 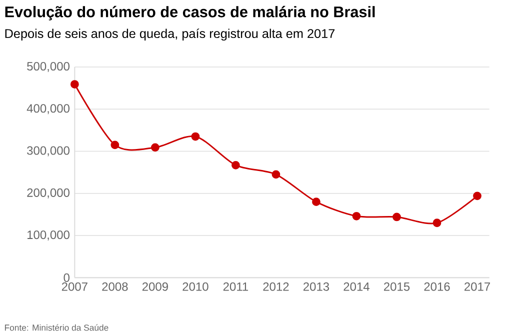 I want to click on chart-subtitle: Depois de seis anos de queda, país registrou alta em 2017, so click(x=170, y=34).